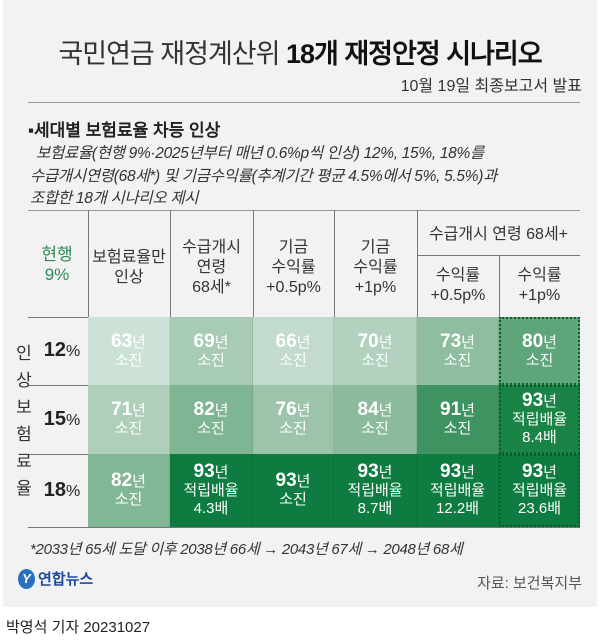 The height and width of the screenshot is (642, 600). Describe the element at coordinates (451, 409) in the screenshot. I see `year-value: 91` at that location.